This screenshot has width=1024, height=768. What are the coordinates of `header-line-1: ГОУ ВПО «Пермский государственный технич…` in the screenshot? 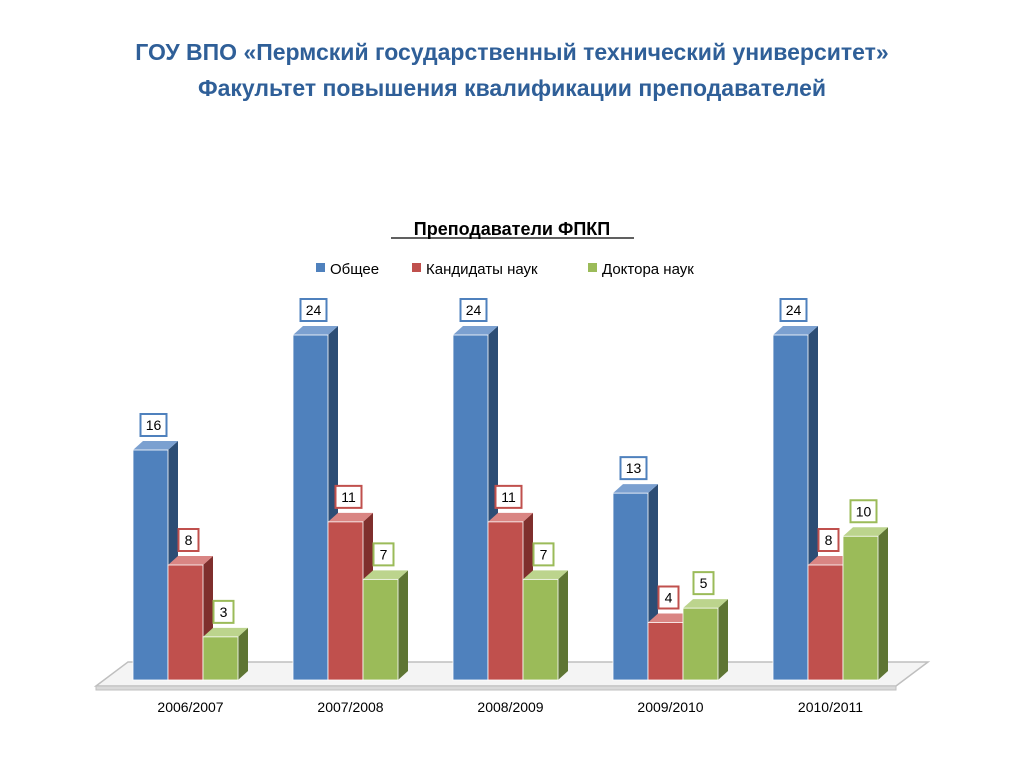 It's located at (512, 52).